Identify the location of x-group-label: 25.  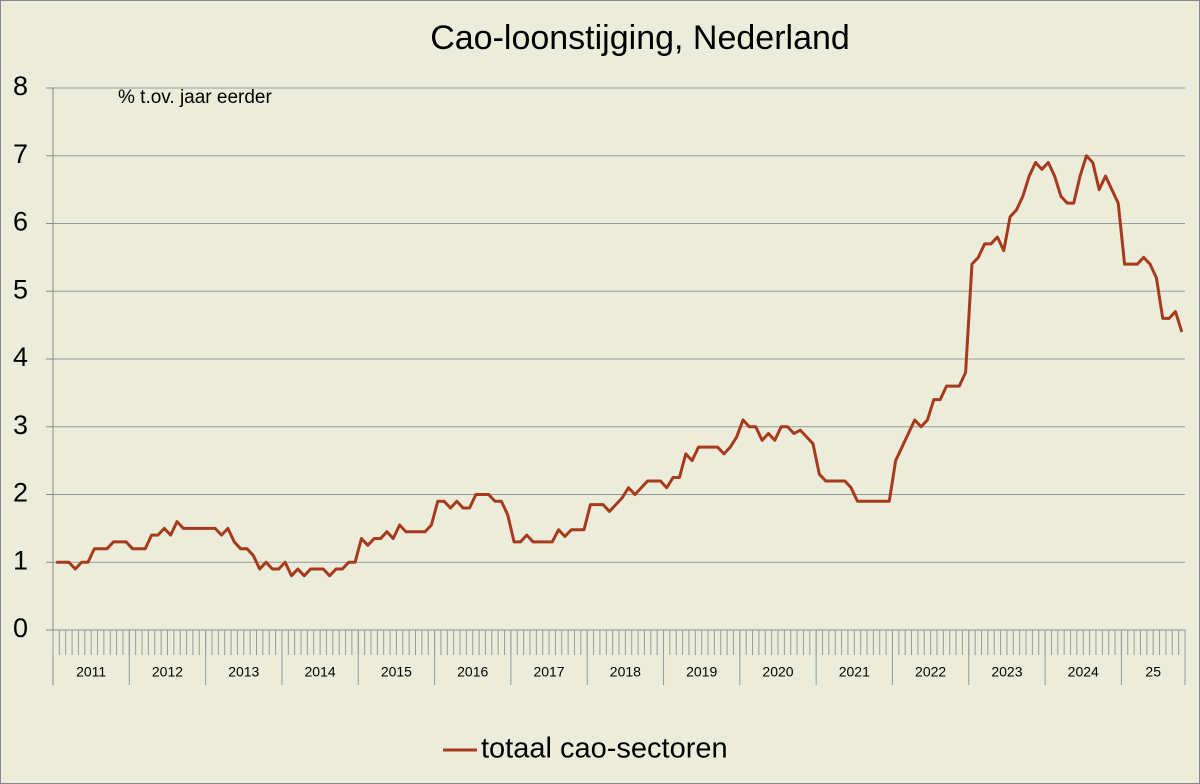
(1153, 672).